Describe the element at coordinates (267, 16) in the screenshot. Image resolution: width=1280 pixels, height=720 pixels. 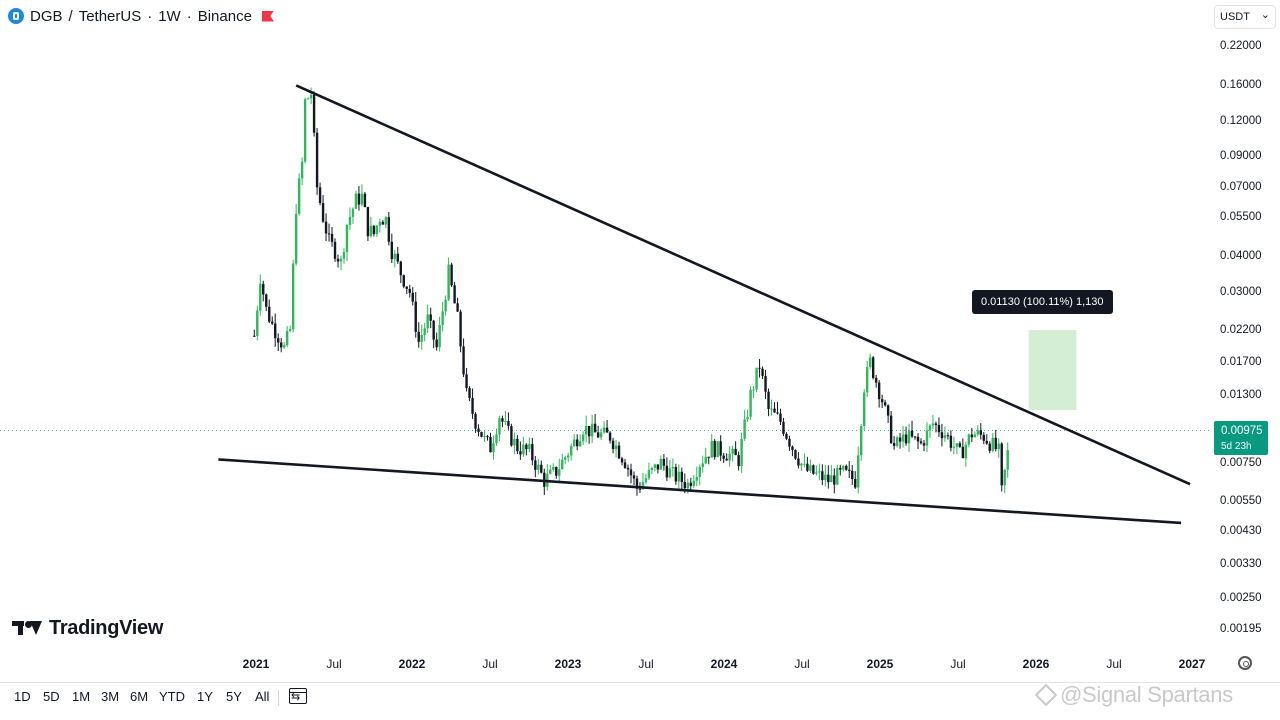
I see `flag-icon` at that location.